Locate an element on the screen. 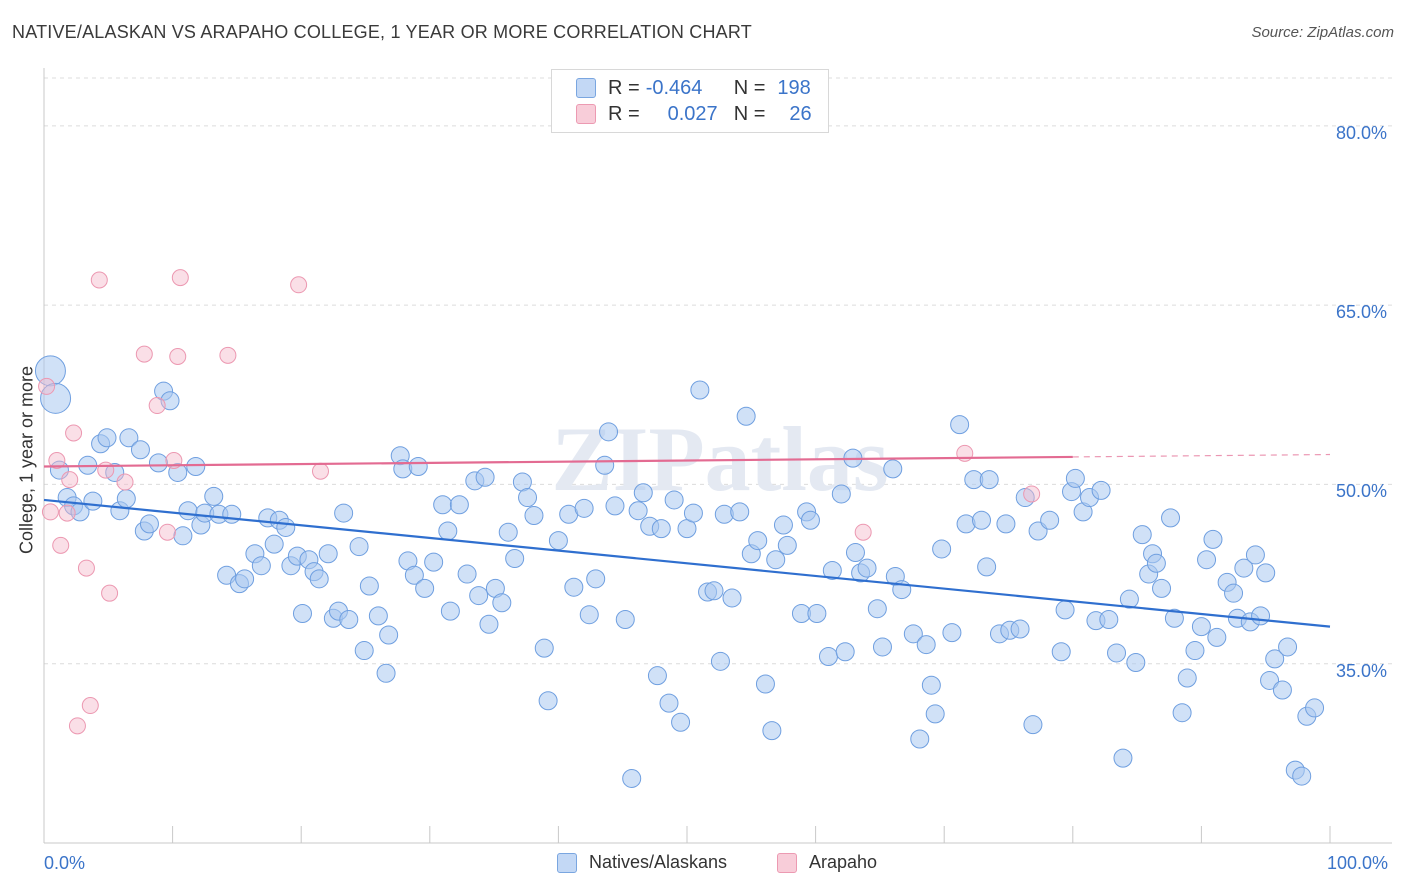 The height and width of the screenshot is (892, 1406). legend-r-value: -0.464 is located at coordinates (674, 87).